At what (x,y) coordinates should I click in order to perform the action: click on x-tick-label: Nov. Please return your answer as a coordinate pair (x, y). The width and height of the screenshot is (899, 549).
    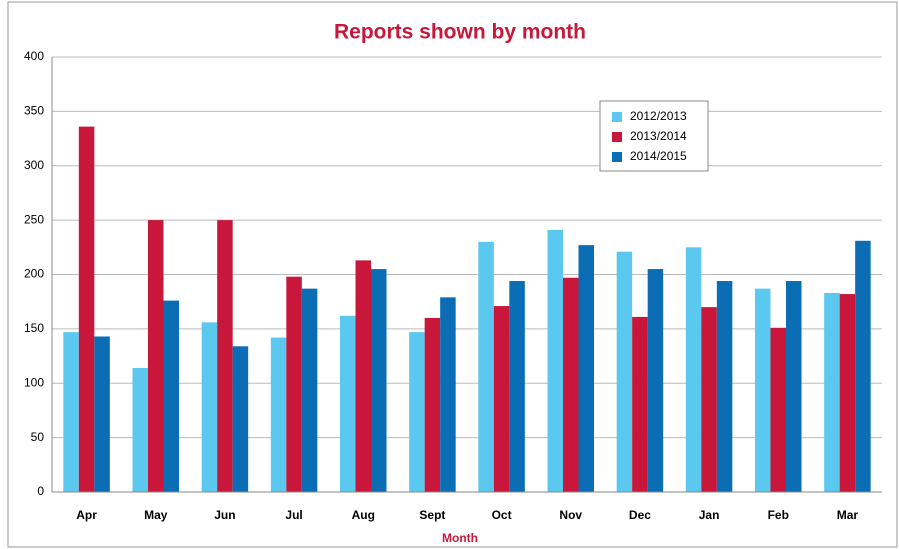
    Looking at the image, I should click on (570, 515).